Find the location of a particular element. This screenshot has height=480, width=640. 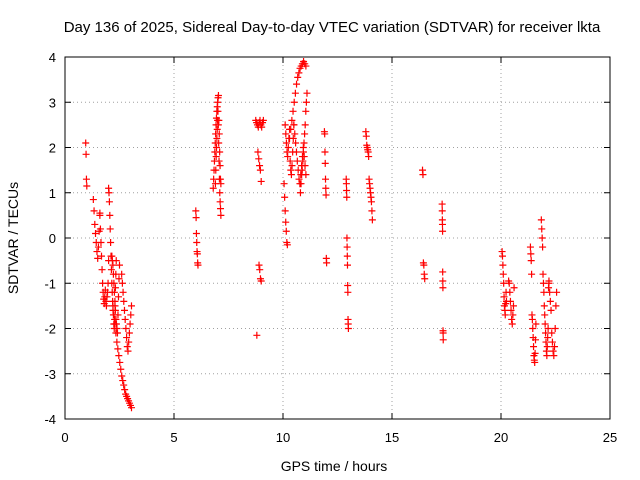

y-tick-label: -3 is located at coordinates (50, 374).